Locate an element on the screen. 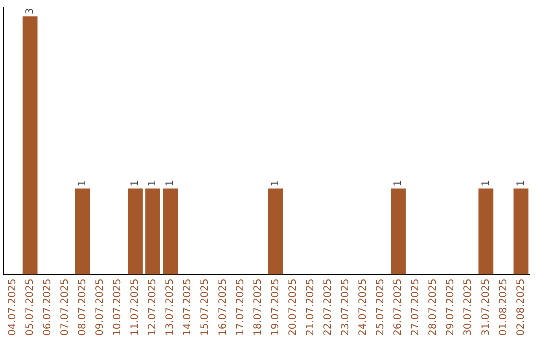 The height and width of the screenshot is (340, 540). x-tick-label: 09.07.2025 is located at coordinates (100, 307).